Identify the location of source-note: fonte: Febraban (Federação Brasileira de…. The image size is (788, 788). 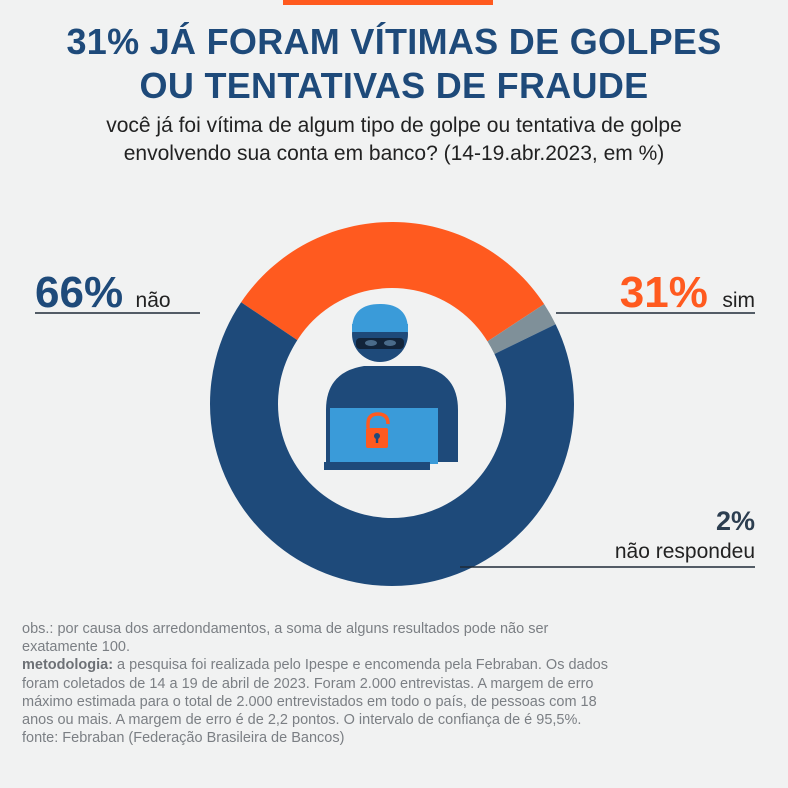
(183, 738).